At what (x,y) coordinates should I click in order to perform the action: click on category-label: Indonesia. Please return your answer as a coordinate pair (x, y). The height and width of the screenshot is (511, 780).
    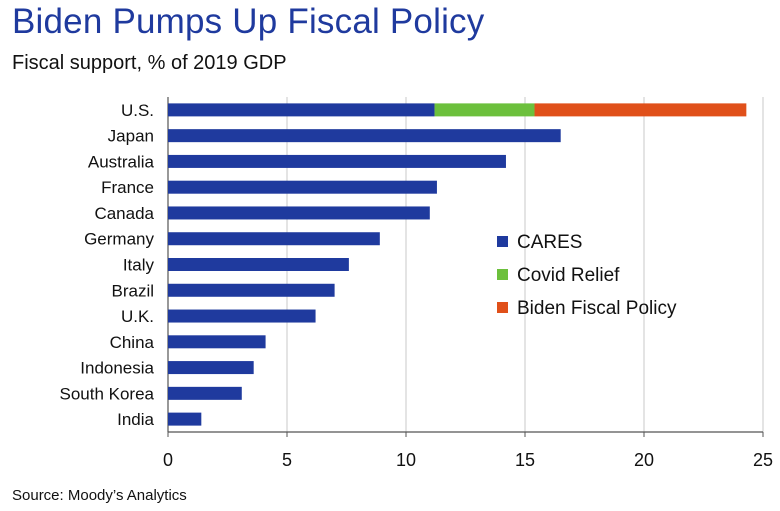
    Looking at the image, I should click on (117, 368).